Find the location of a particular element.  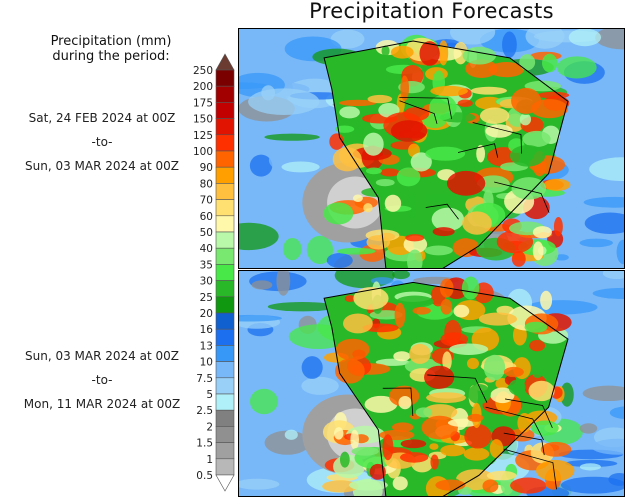

period-2-start: Sun, 03 MAR 2024 at 00Z is located at coordinates (102, 356).